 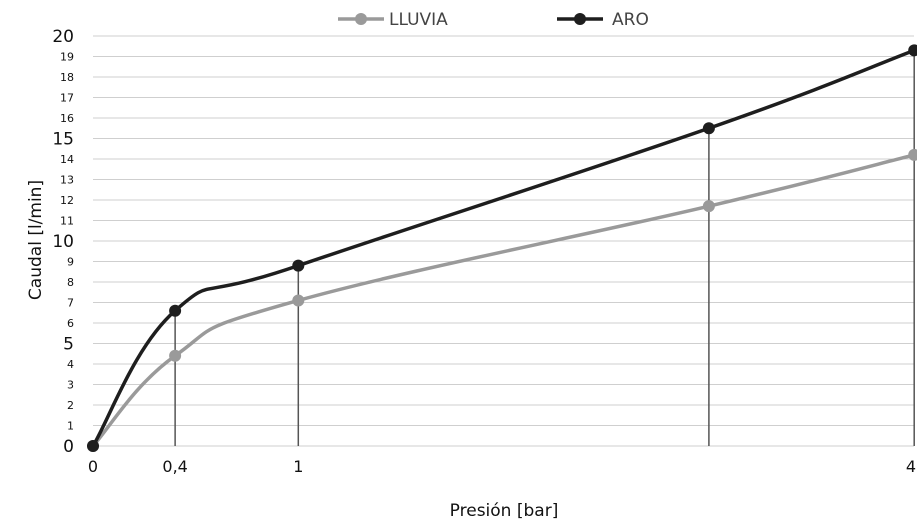 I want to click on legend: LLUVIA ARO, so click(x=493, y=20).